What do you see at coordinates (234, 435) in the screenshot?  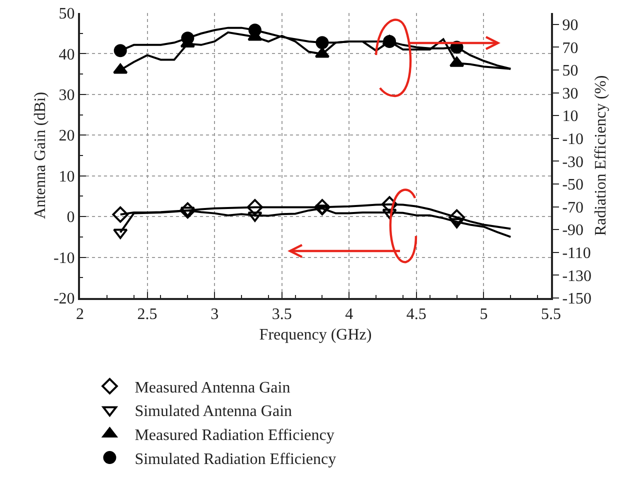 I see `legend-label: Measured Radiation Efficiency` at bounding box center [234, 435].